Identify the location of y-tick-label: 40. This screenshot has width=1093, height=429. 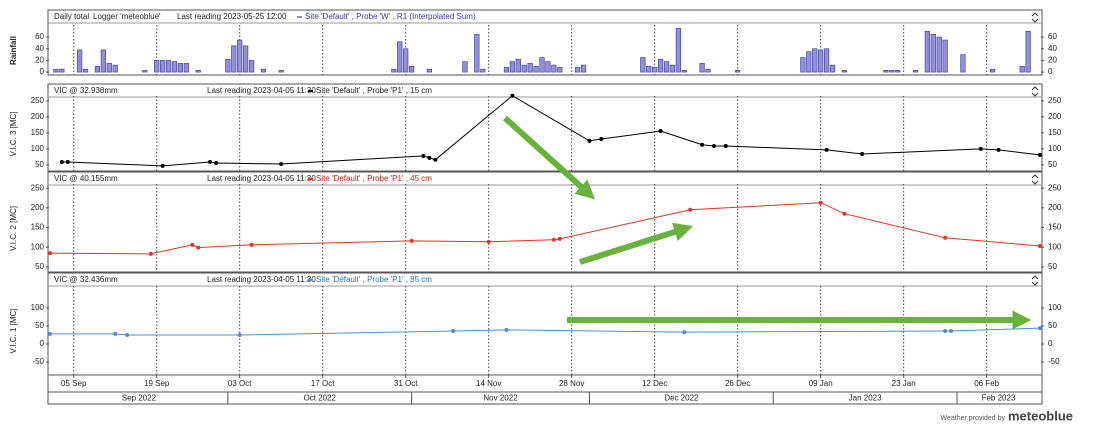
(39, 48).